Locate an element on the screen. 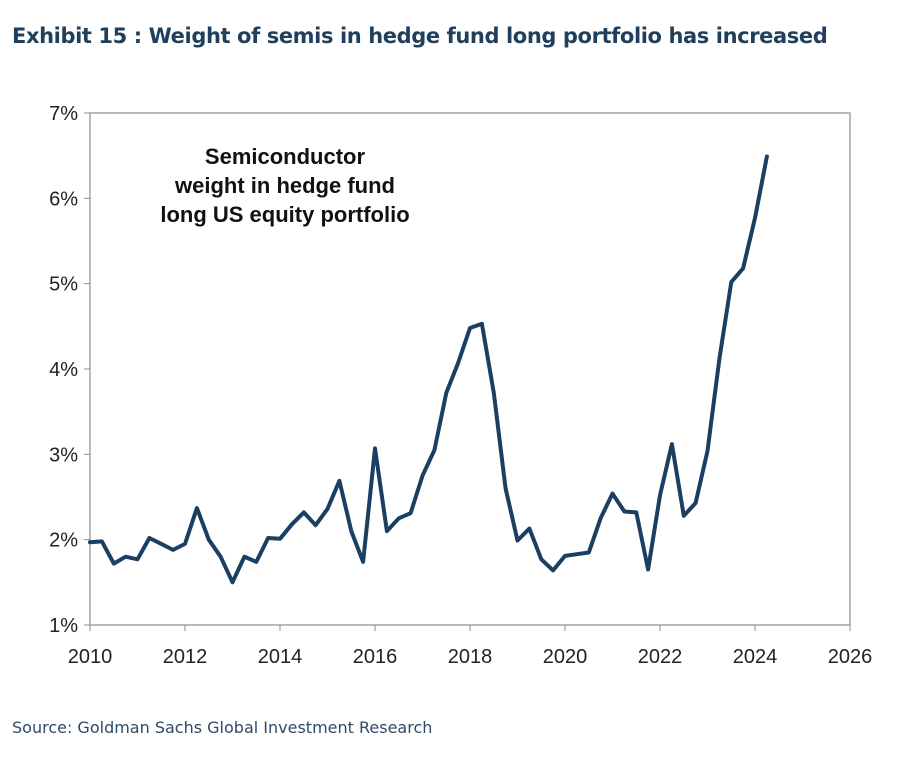 The width and height of the screenshot is (914, 760). y-tick-label: 6% is located at coordinates (63, 199).